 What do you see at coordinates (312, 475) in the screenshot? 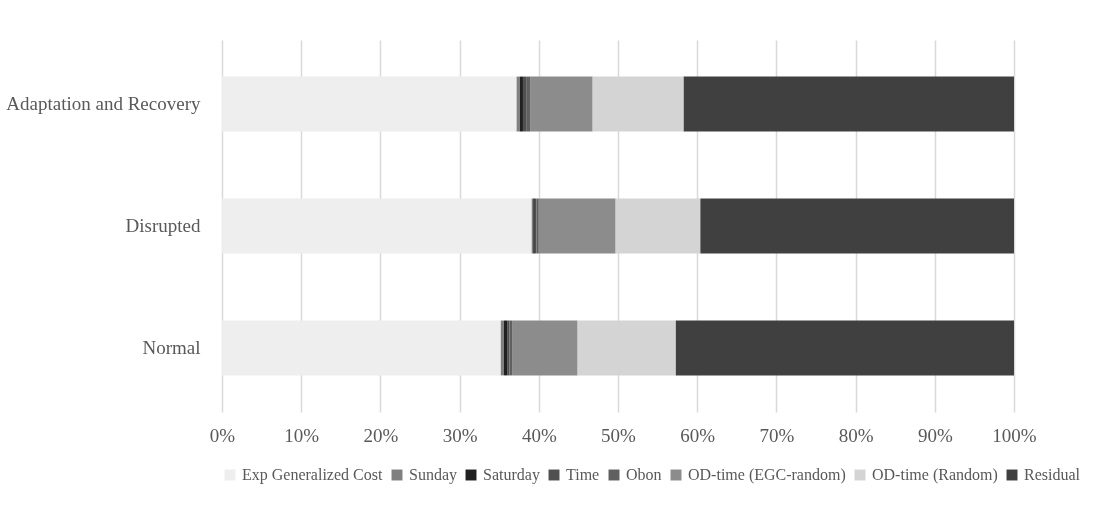
I see `legend-label: Exp Generalized Cost` at bounding box center [312, 475].